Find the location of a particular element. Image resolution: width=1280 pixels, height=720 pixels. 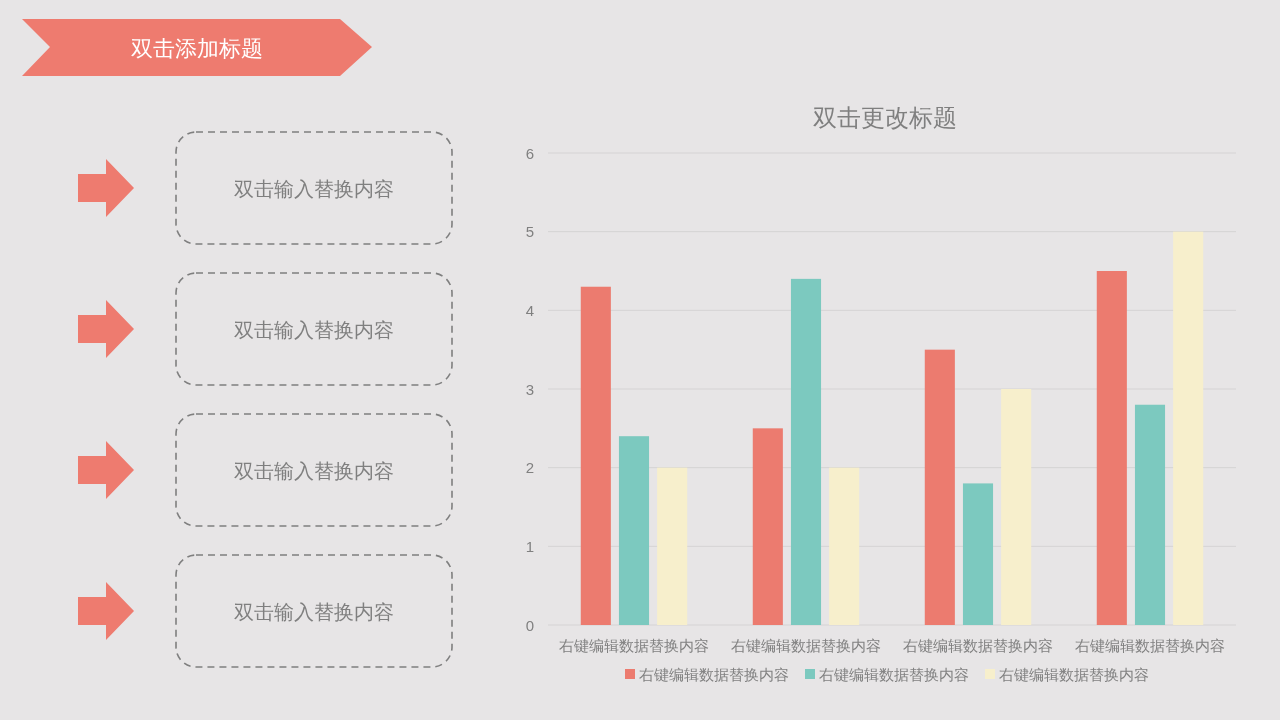

chart-title: 双击更改标题 is located at coordinates (885, 117).